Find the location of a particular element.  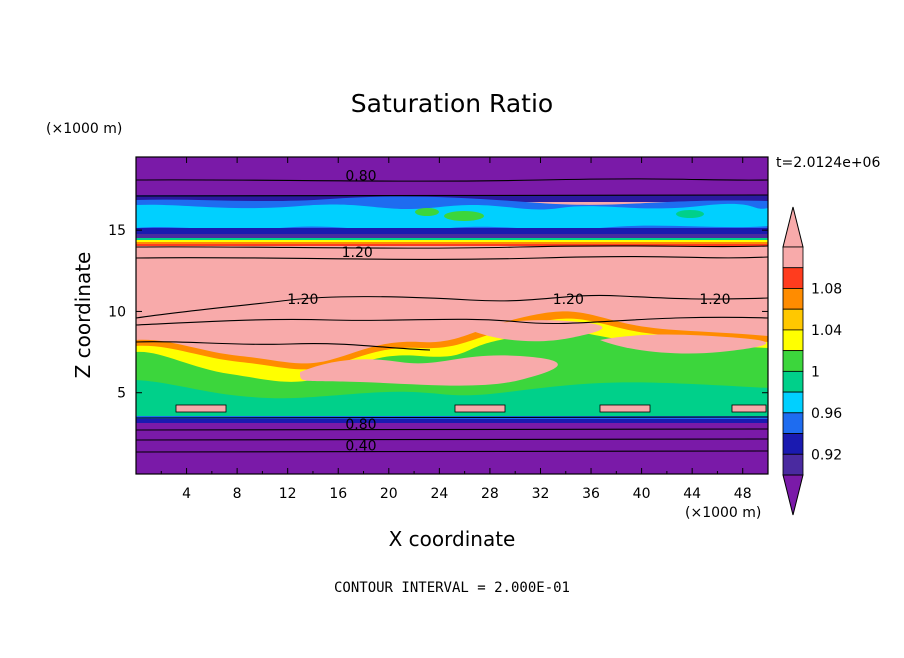

x-tick-label: 40 is located at coordinates (642, 494).